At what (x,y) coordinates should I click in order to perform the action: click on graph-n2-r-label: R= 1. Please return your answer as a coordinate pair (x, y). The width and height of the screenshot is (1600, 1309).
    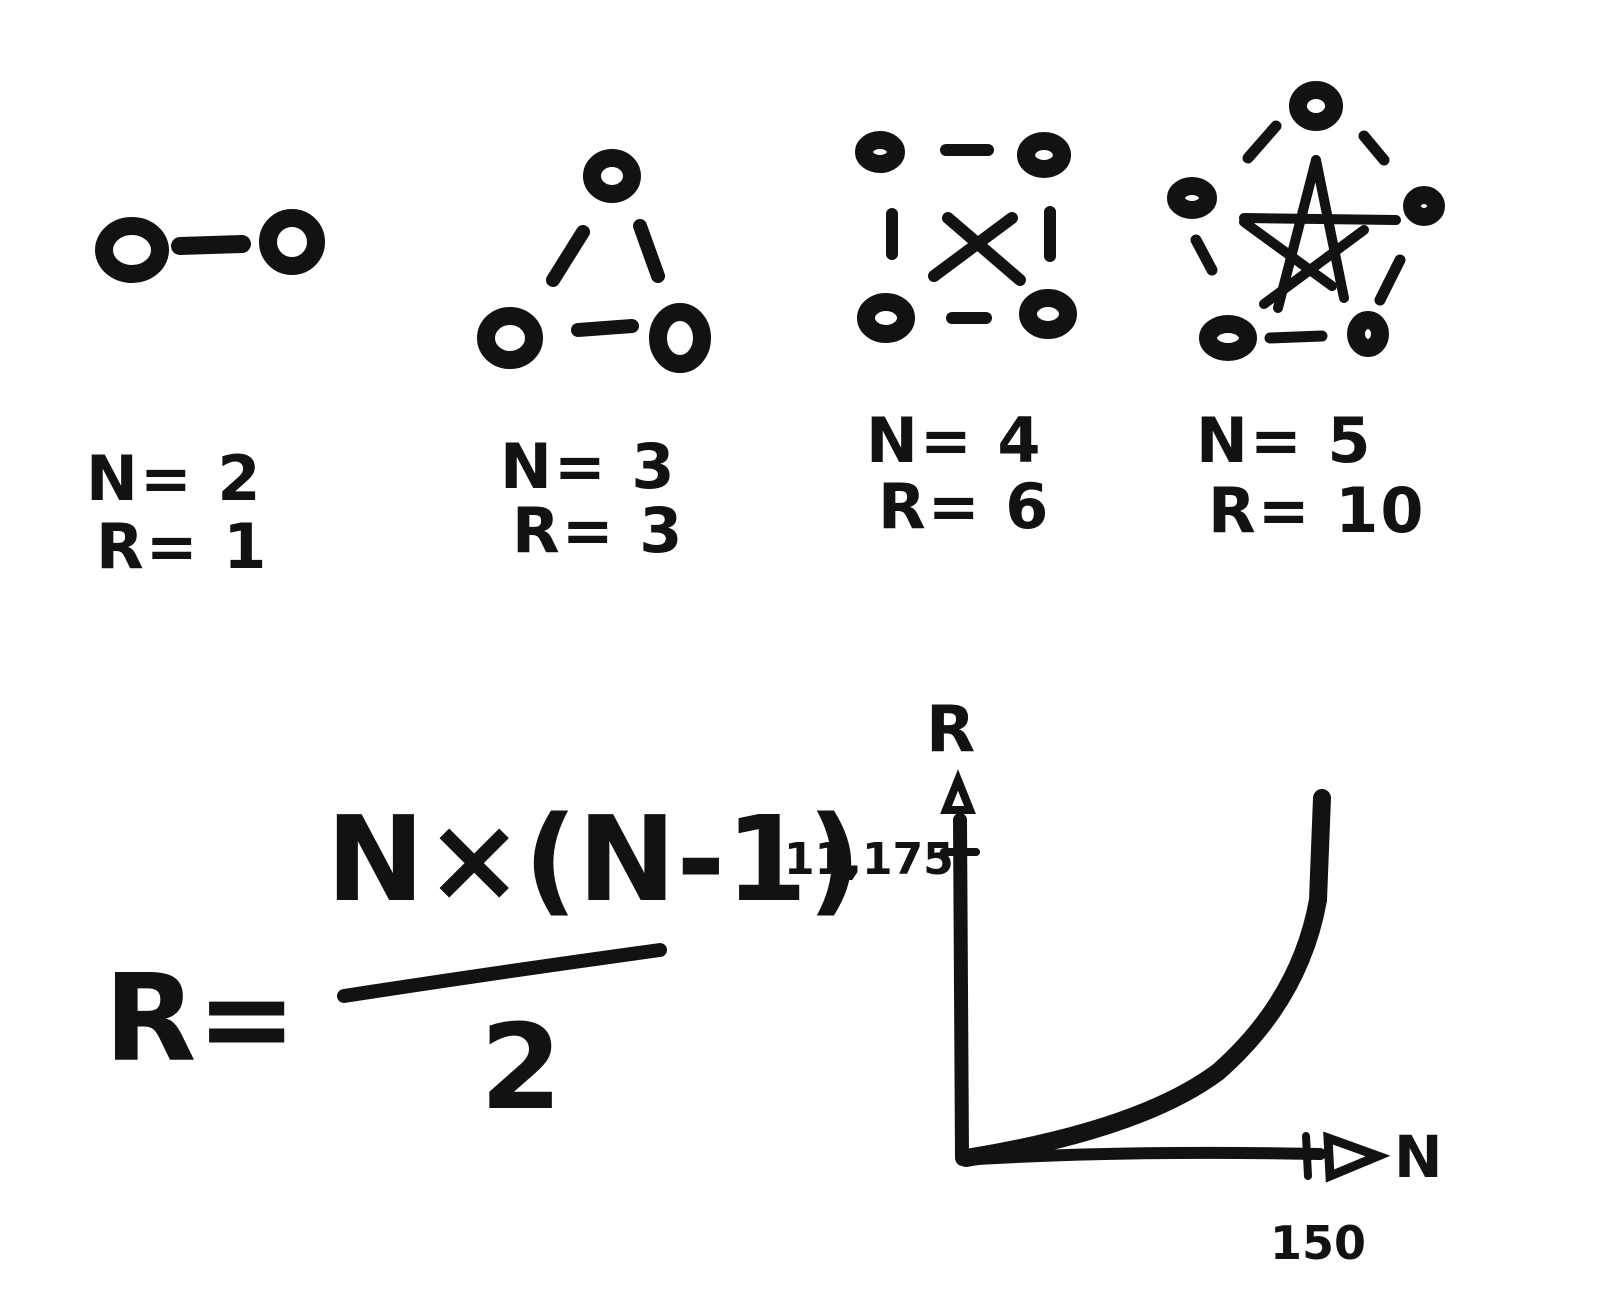
    Looking at the image, I should click on (182, 546).